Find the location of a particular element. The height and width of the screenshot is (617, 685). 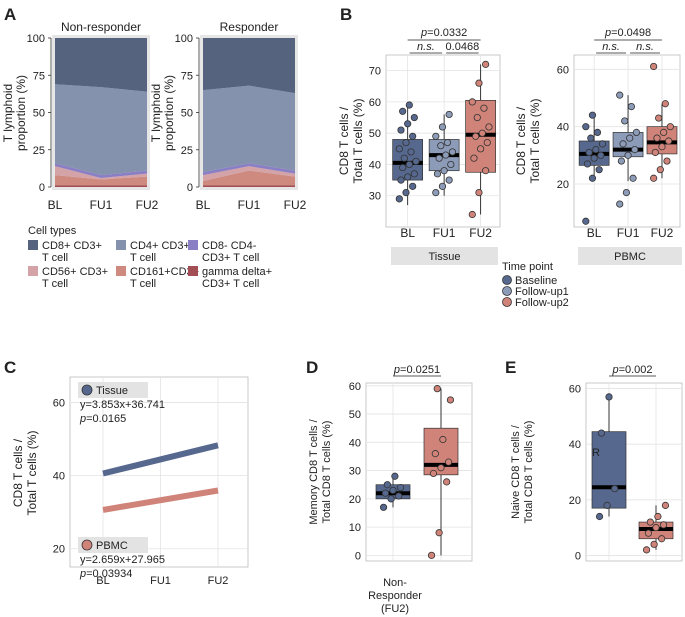

y-tick-label: 0 is located at coordinates (358, 556).